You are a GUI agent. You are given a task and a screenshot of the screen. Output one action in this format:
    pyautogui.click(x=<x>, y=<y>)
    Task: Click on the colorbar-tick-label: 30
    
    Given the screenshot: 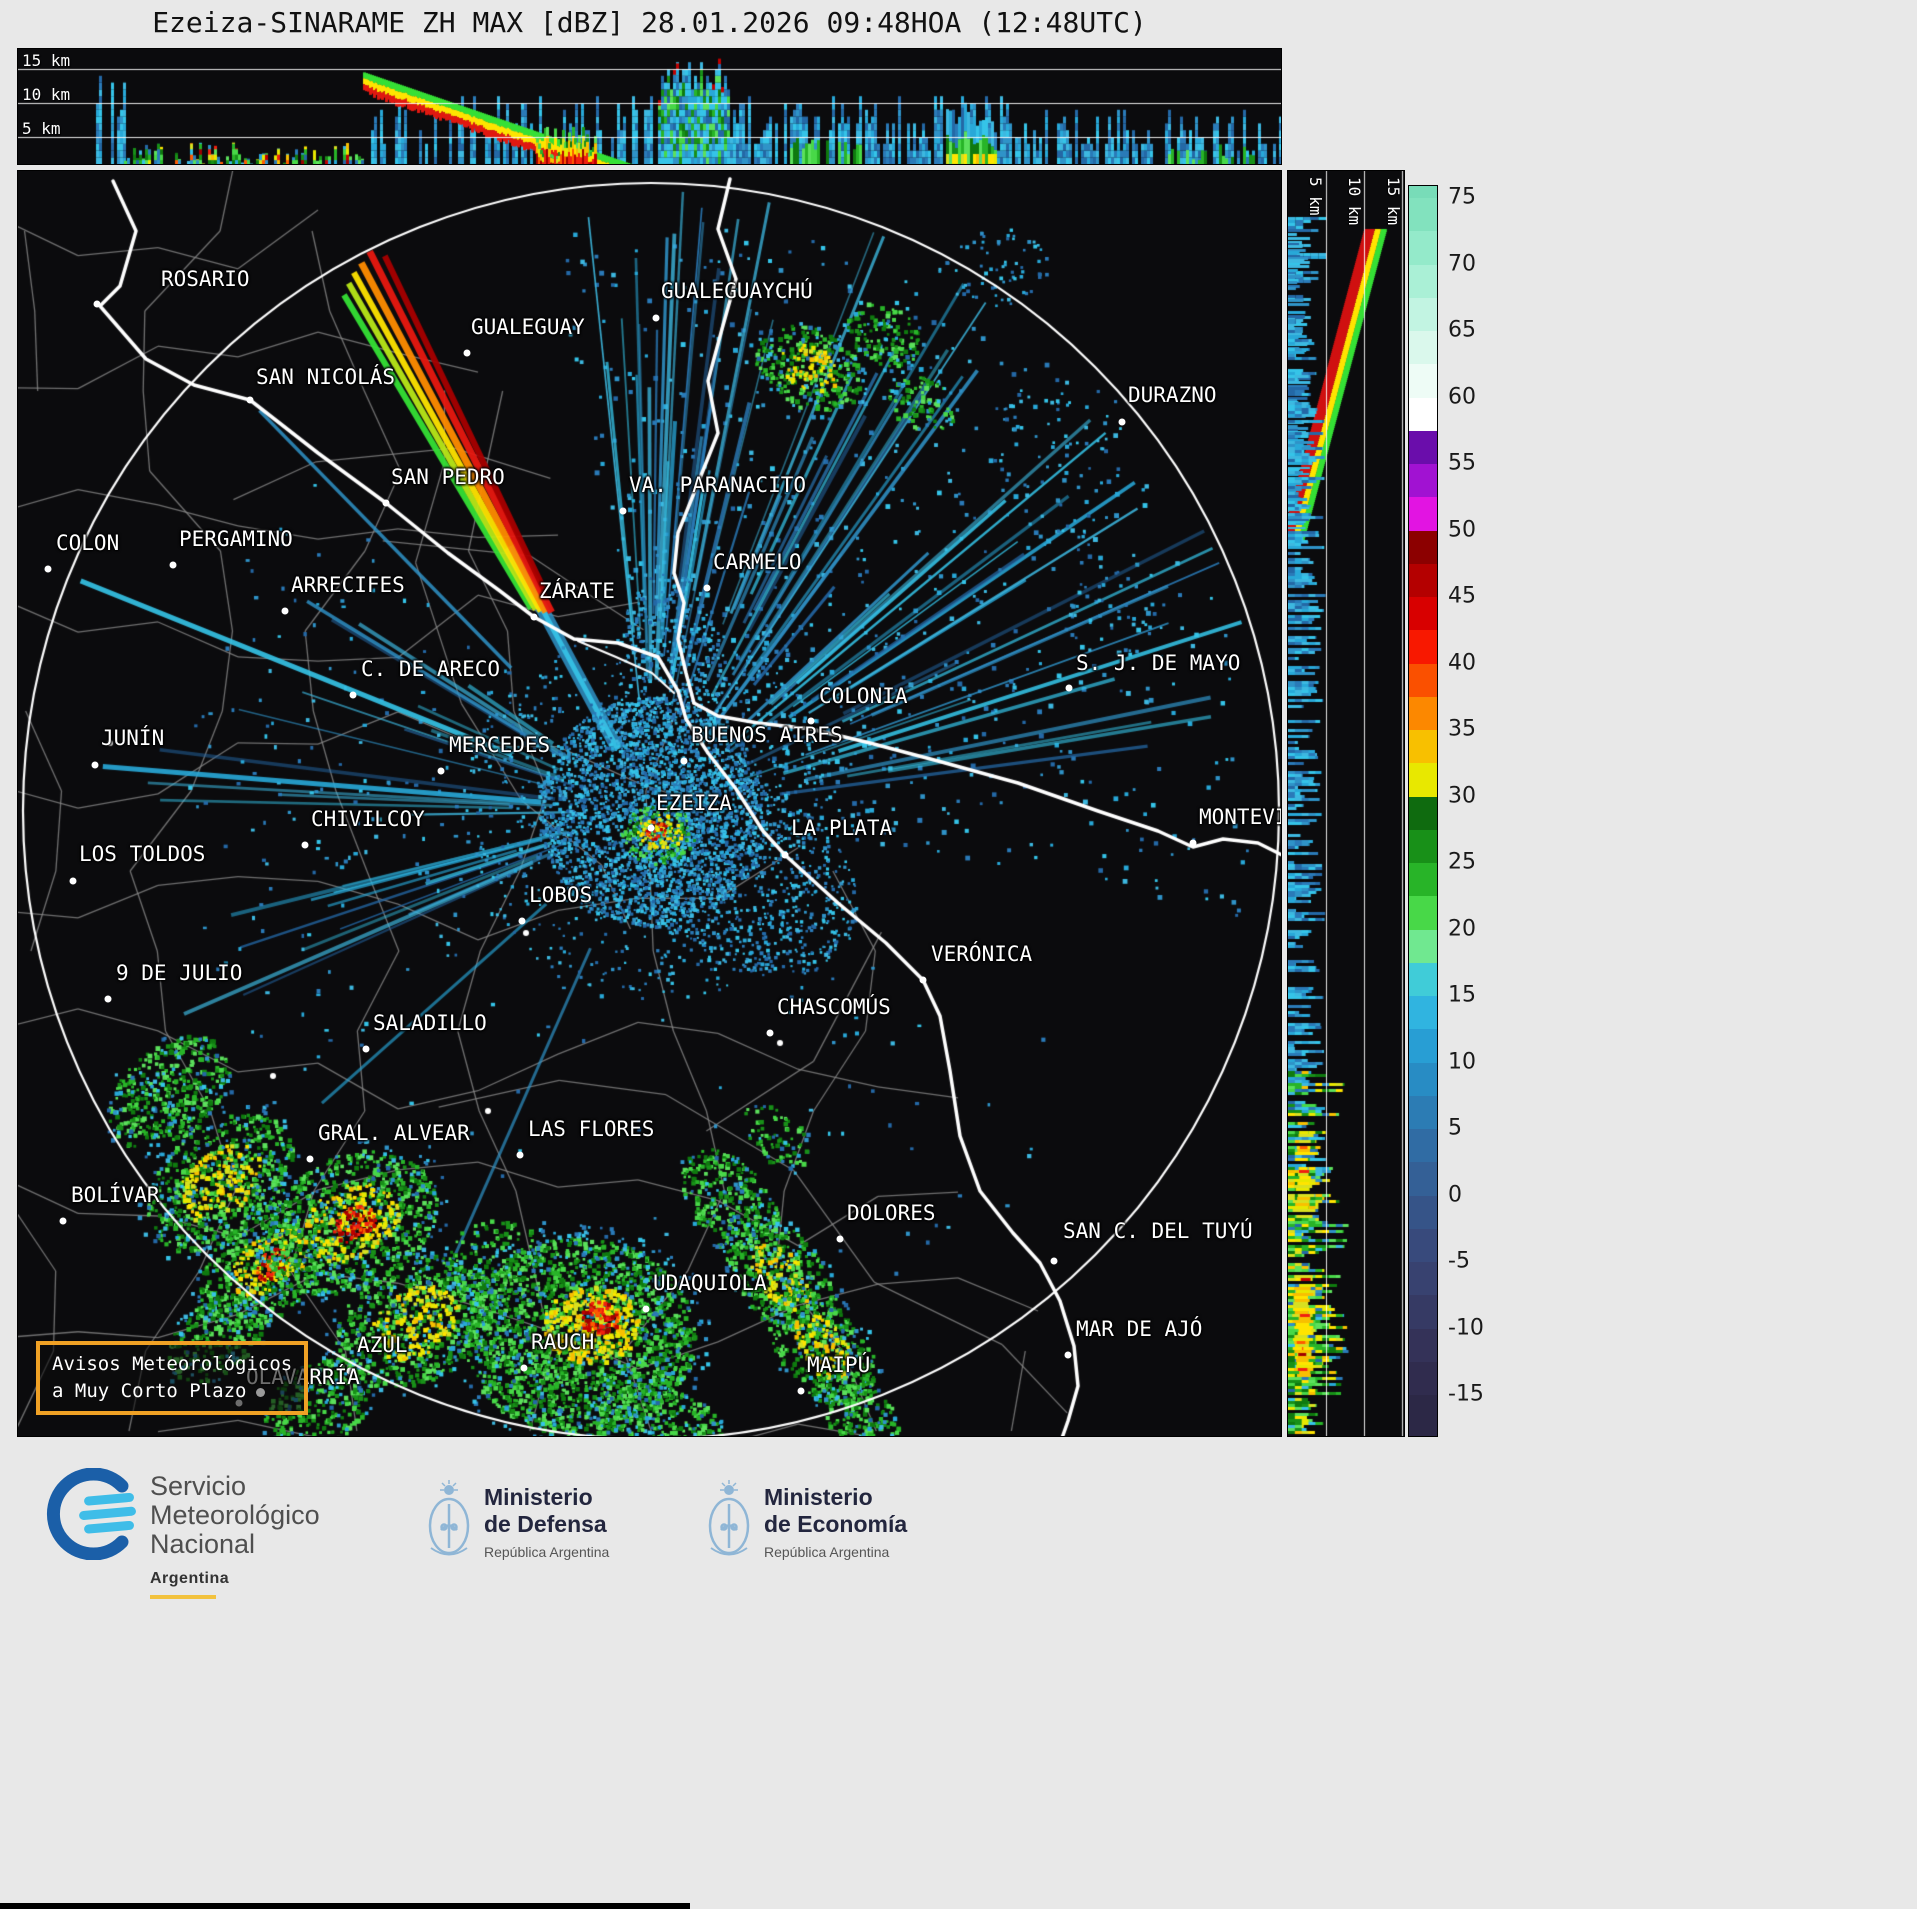 What is the action you would take?
    pyautogui.click(x=1462, y=795)
    